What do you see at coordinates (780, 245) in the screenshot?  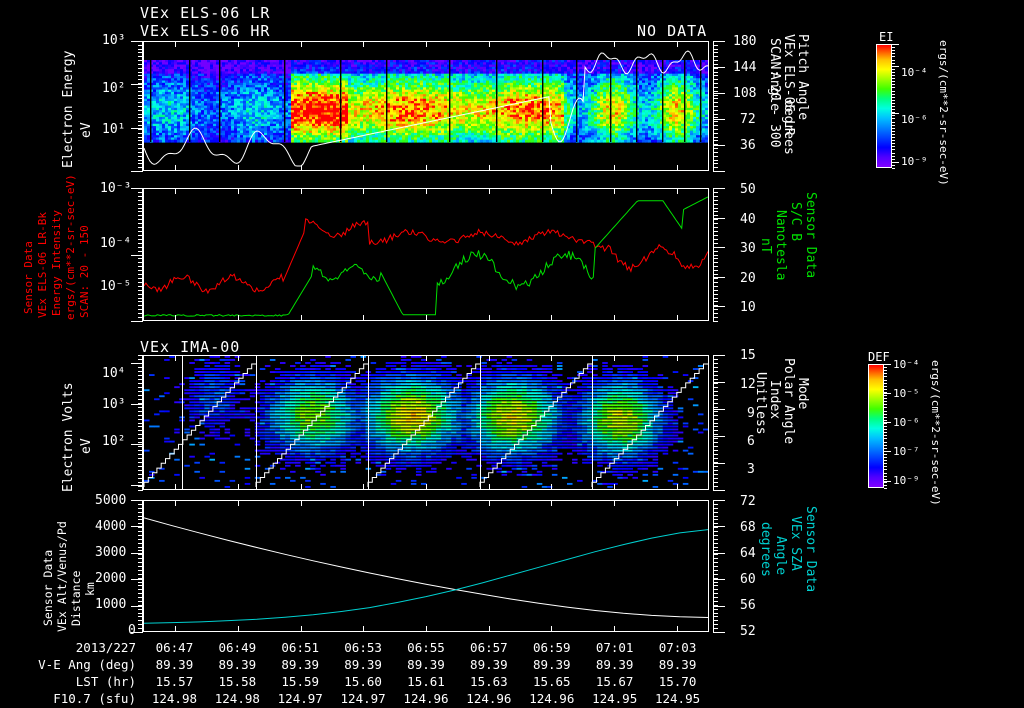 I see `panel2-right-label-3: Nanotesla` at bounding box center [780, 245].